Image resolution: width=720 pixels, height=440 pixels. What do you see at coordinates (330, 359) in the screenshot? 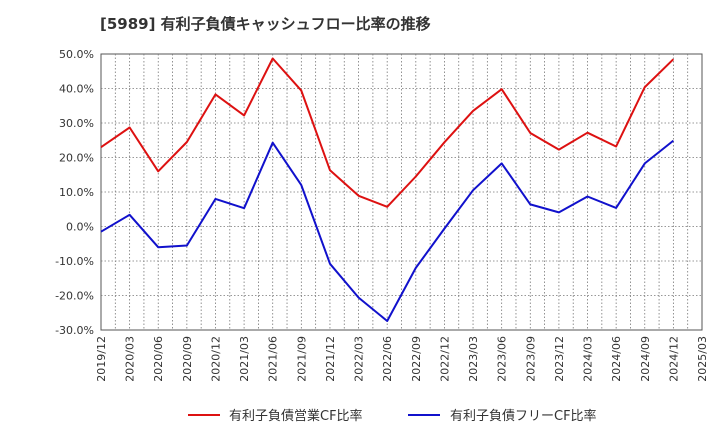
I see `x-tick-label: 2021/12` at bounding box center [330, 359].